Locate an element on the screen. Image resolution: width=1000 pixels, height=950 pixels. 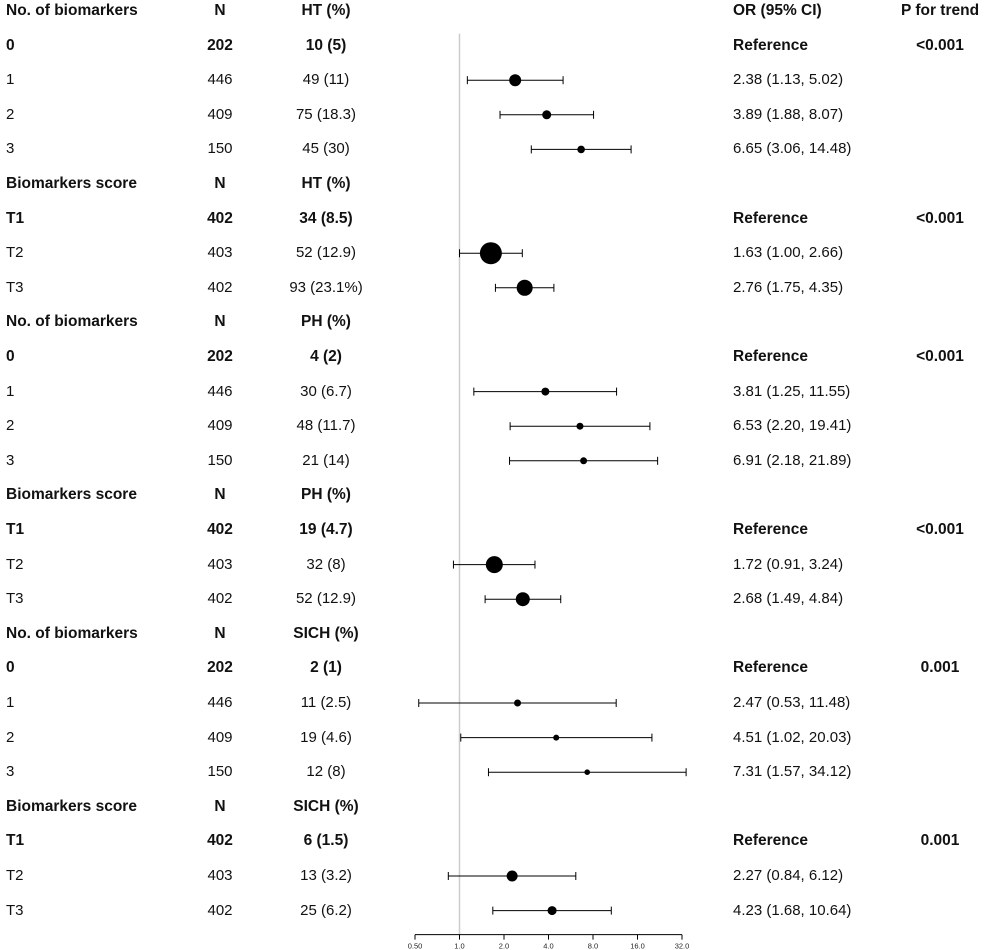
or-value: 6.65 (3.06, 14.48) is located at coordinates (792, 149).